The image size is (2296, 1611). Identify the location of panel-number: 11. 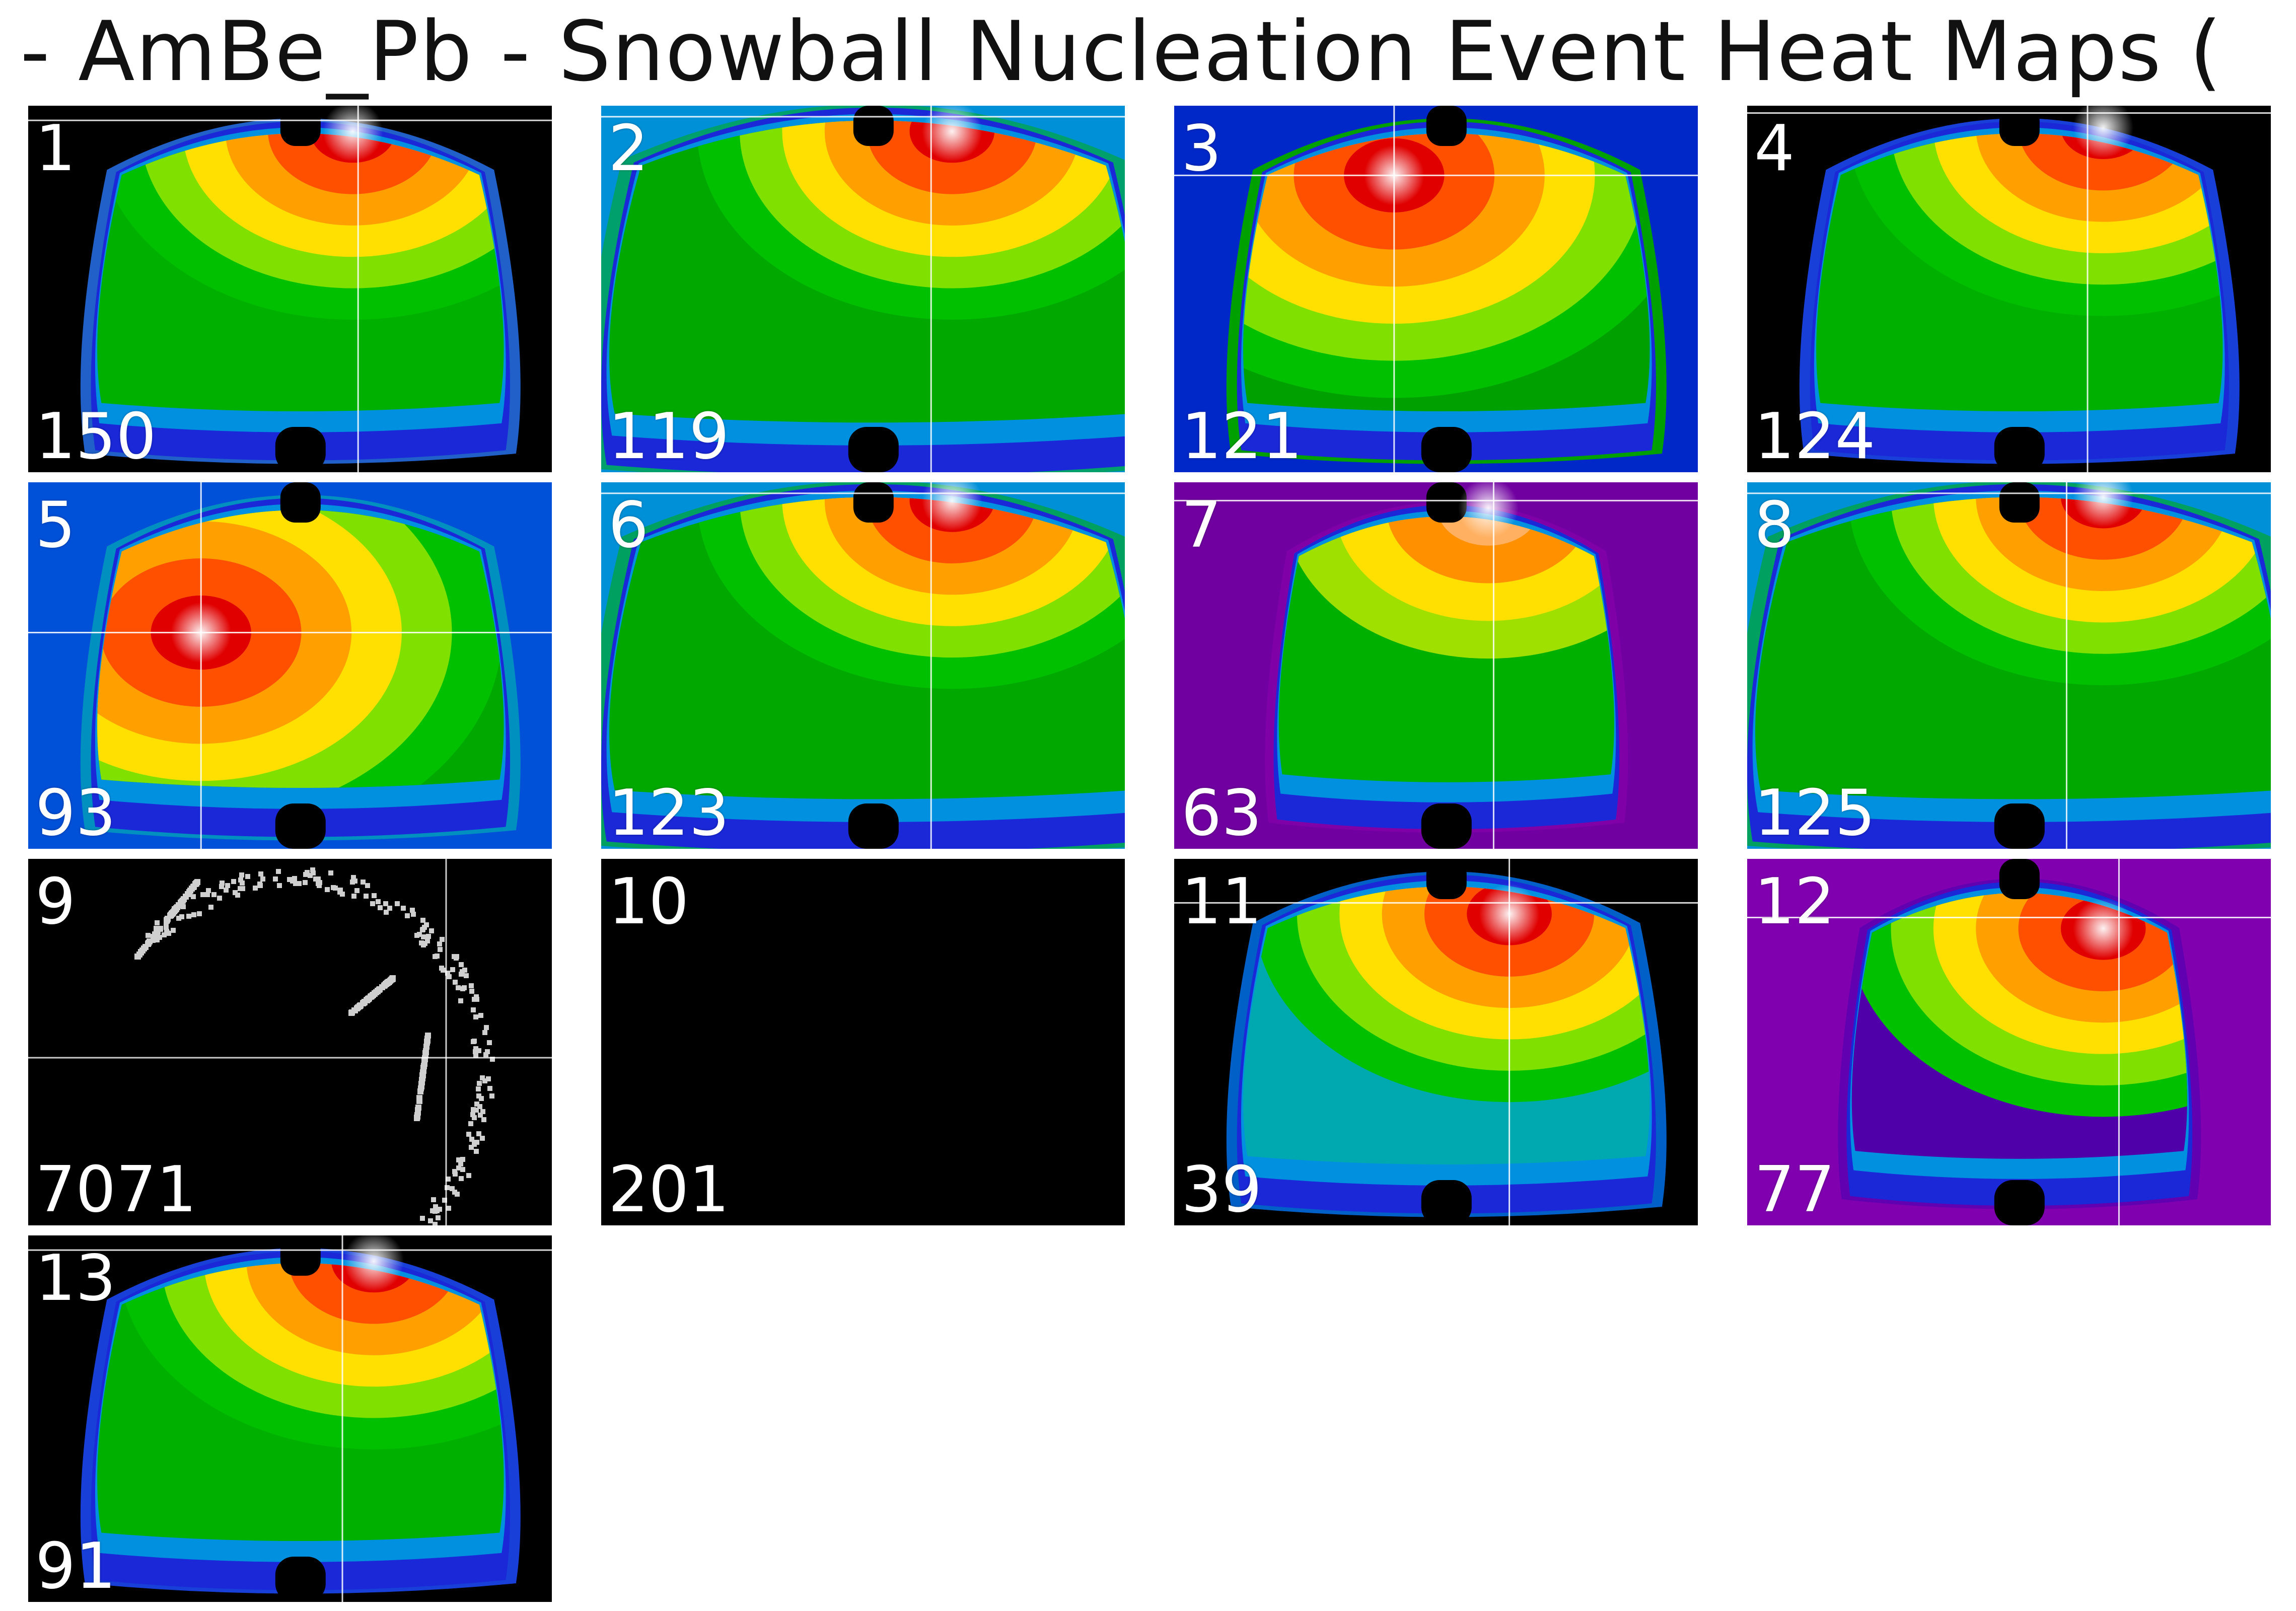
(1221, 901).